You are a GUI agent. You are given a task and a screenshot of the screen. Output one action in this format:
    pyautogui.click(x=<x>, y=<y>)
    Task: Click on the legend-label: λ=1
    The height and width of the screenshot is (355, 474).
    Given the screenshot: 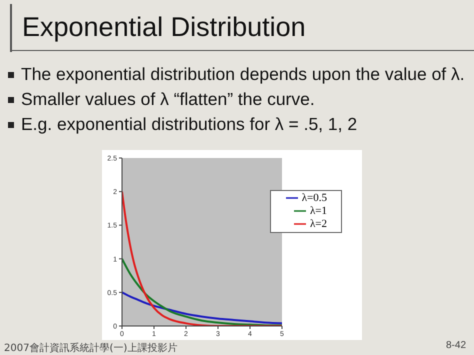 What is the action you would take?
    pyautogui.click(x=318, y=211)
    